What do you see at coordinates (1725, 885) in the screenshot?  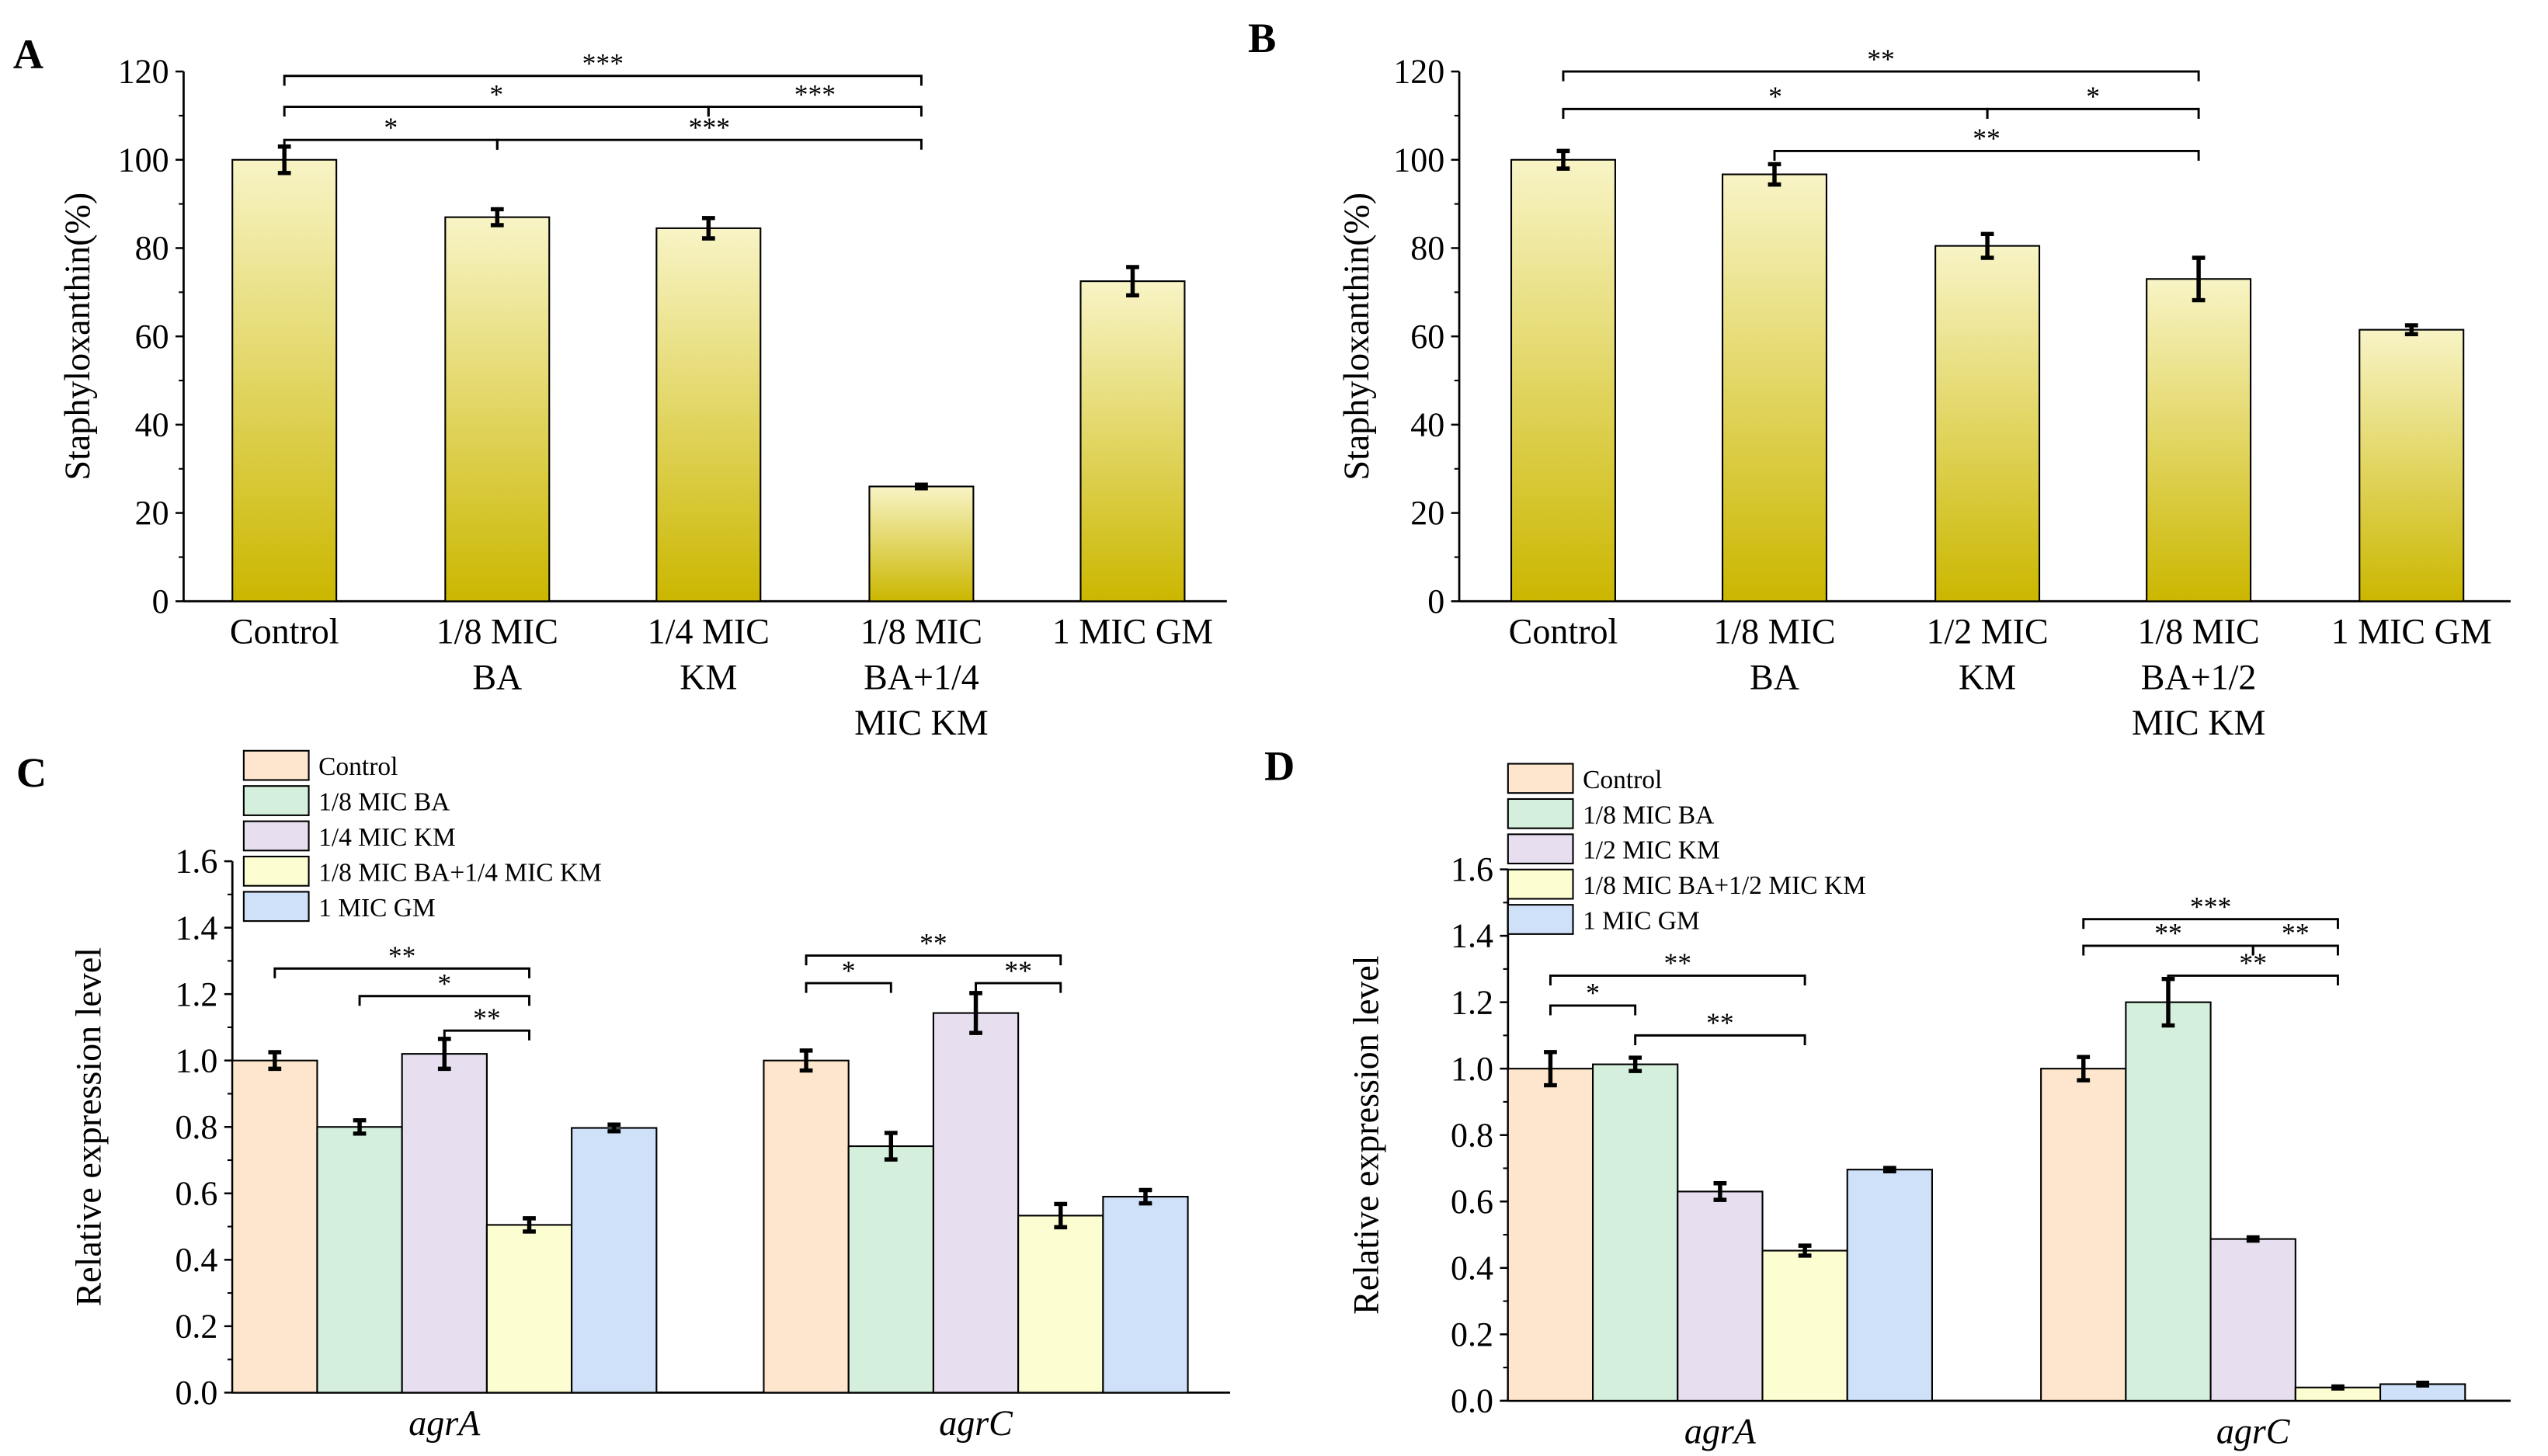 I see `legend-label: 1/8 MIC BA+1/2 MIC KM` at bounding box center [1725, 885].